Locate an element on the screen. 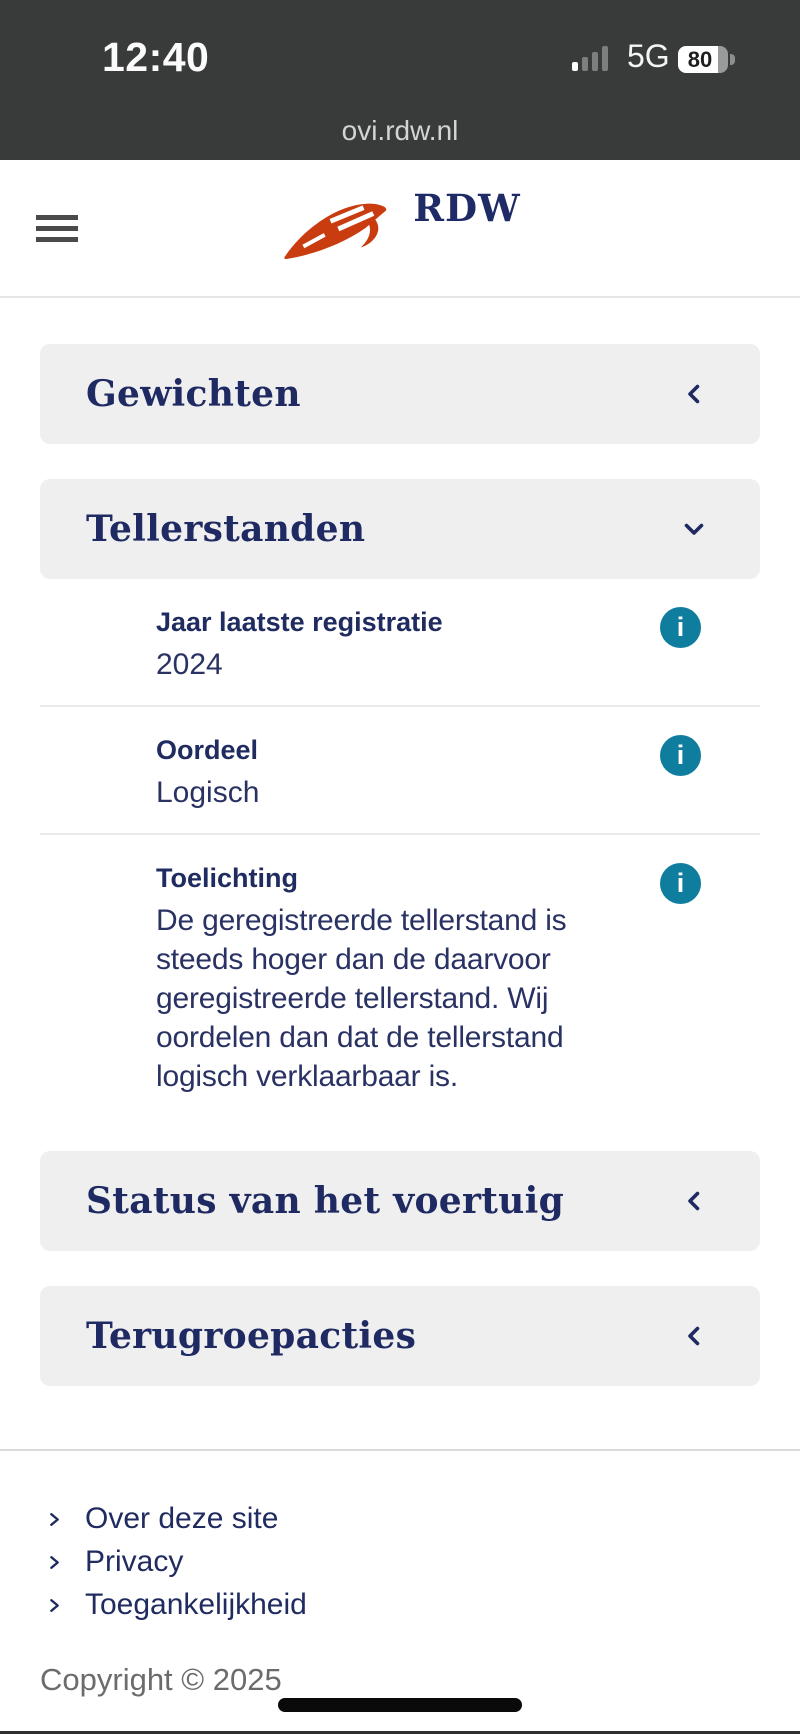 Image resolution: width=800 pixels, height=1734 pixels. footer-link-label: Over deze site is located at coordinates (182, 1518).